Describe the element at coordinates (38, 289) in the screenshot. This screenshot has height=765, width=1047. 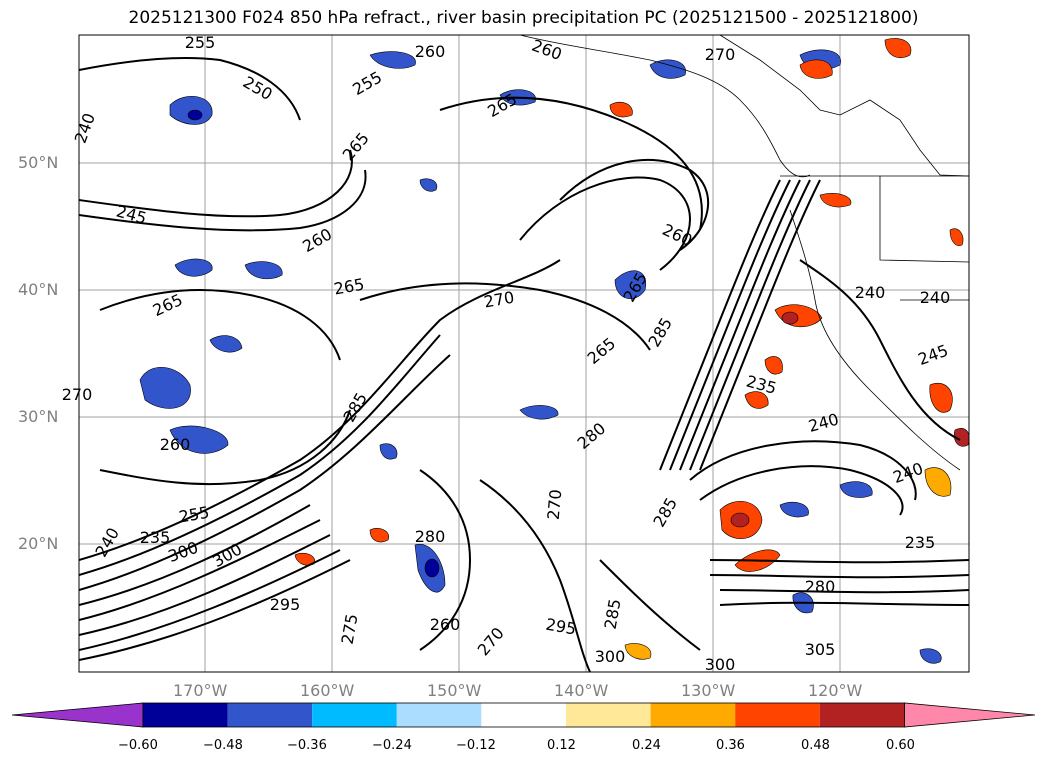
I see `lat-label-40n: 40°N` at that location.